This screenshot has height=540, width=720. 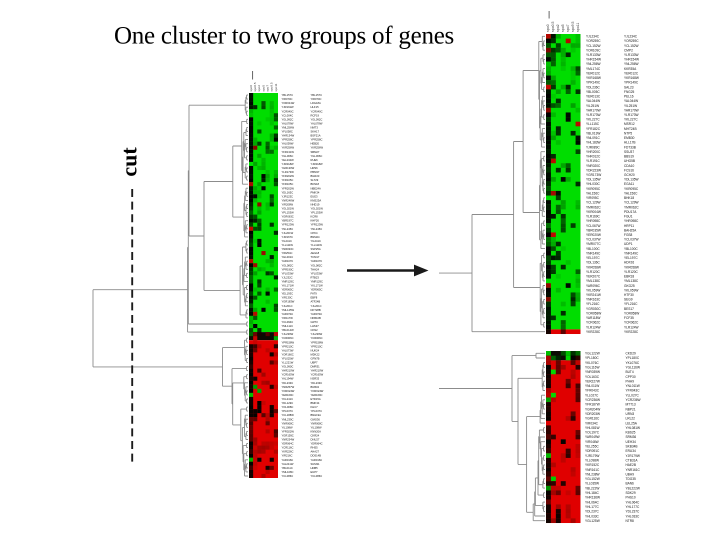 What do you see at coordinates (288, 144) in the screenshot?
I see `svg-text: YAL059W` at bounding box center [288, 144].